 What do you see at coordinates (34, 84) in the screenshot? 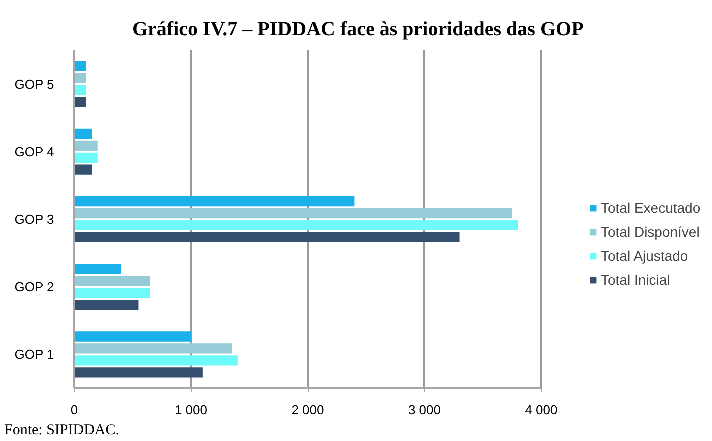
I see `y-tick-label: GOP 5` at bounding box center [34, 84].